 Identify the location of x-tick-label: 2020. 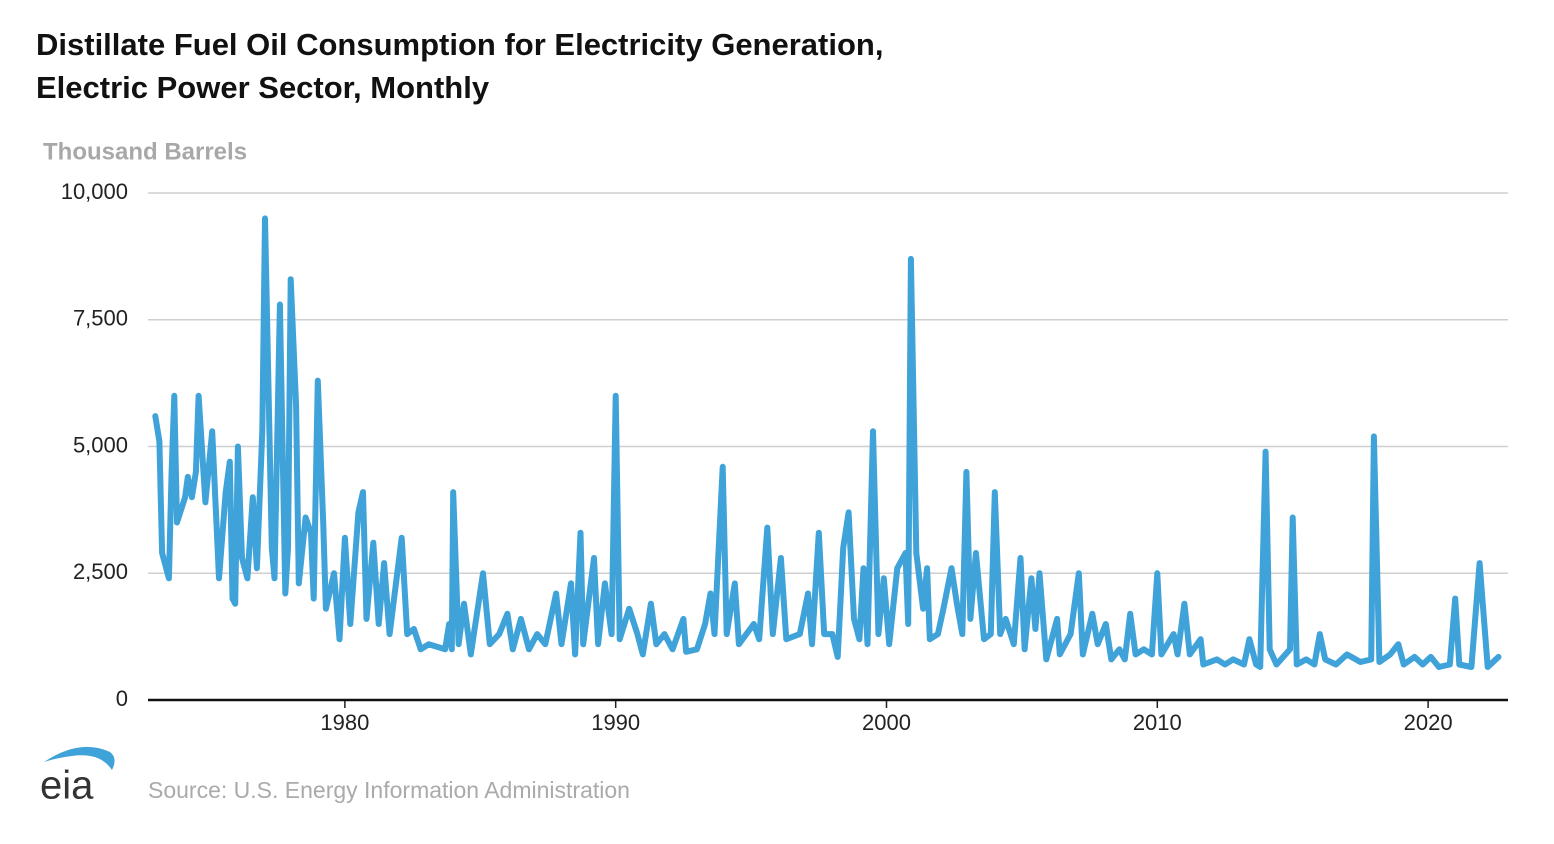
(1428, 722).